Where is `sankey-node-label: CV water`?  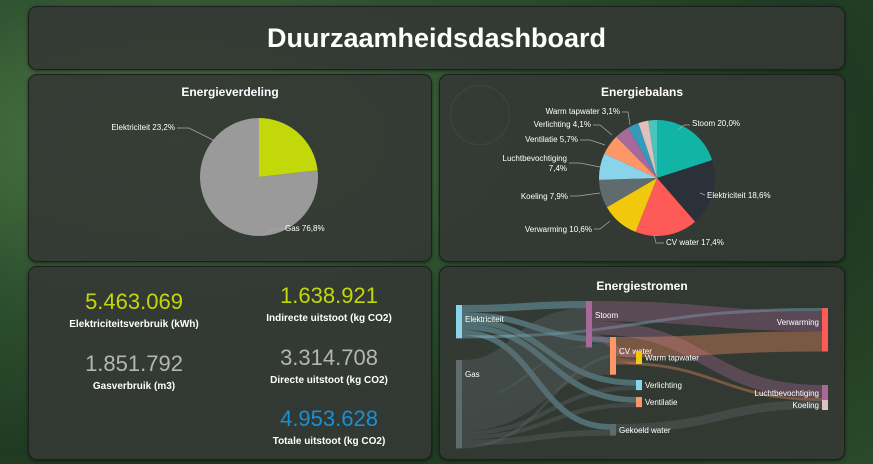 sankey-node-label: CV water is located at coordinates (635, 351).